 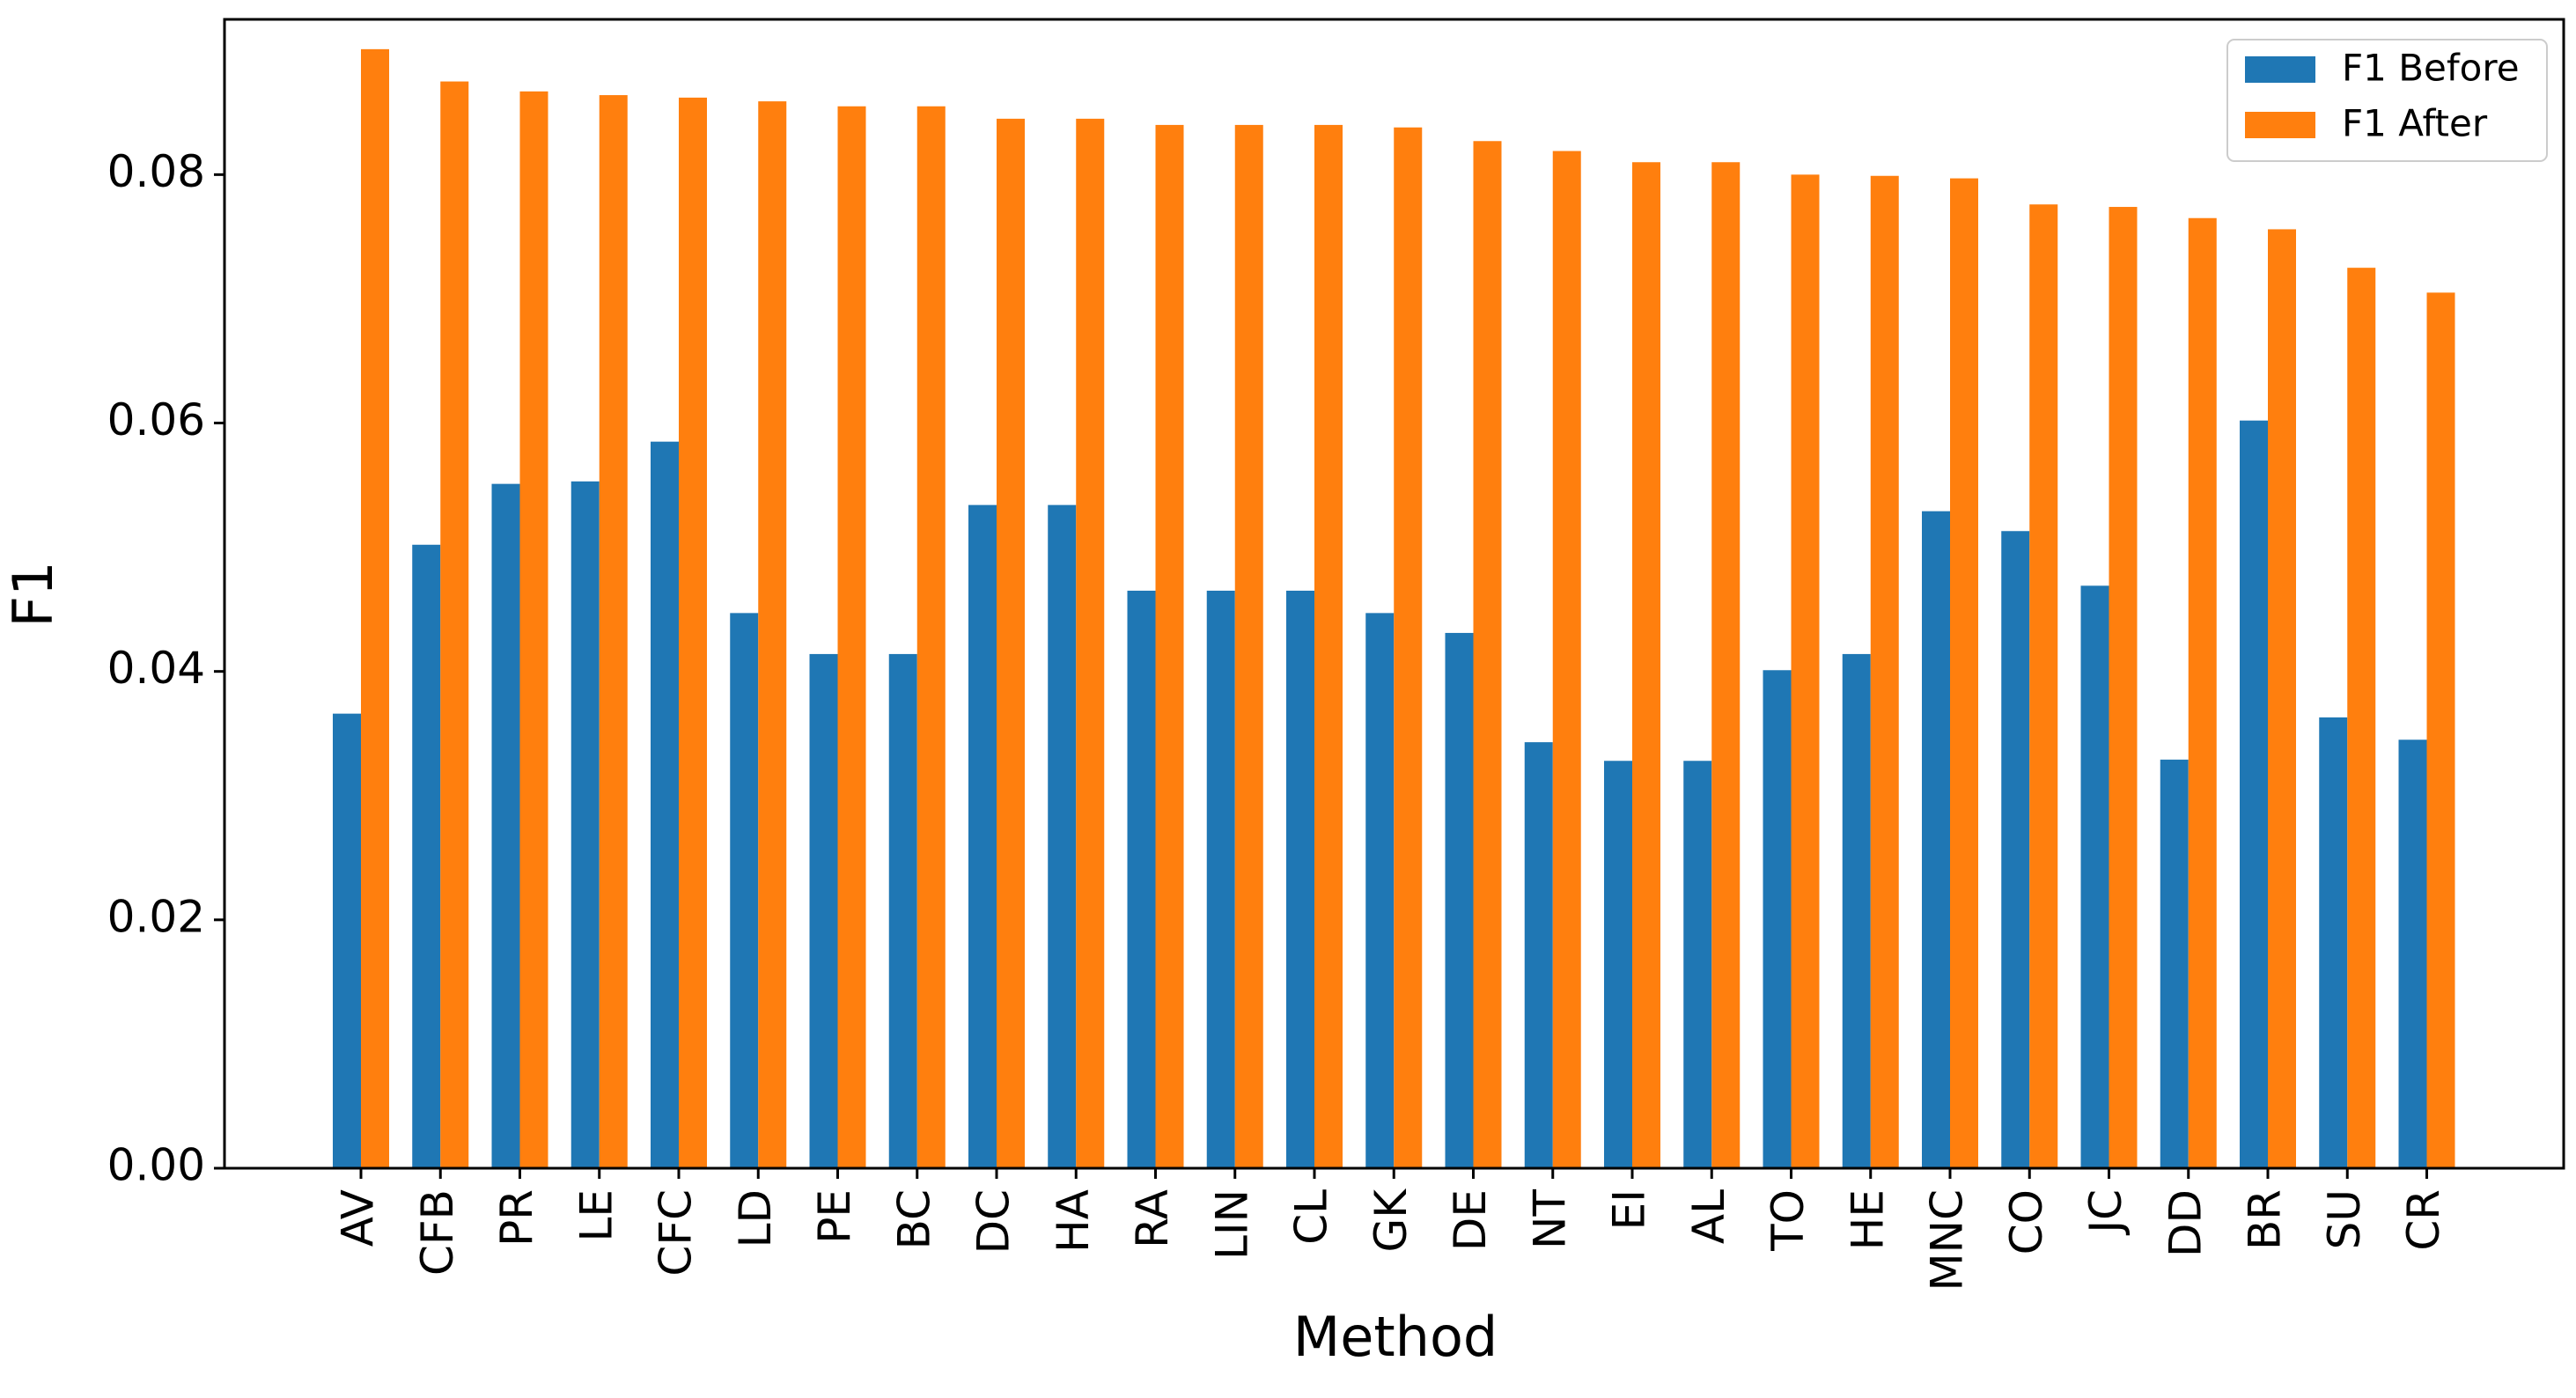 I want to click on x-tick-label-mnc: MNC, so click(x=1947, y=1240).